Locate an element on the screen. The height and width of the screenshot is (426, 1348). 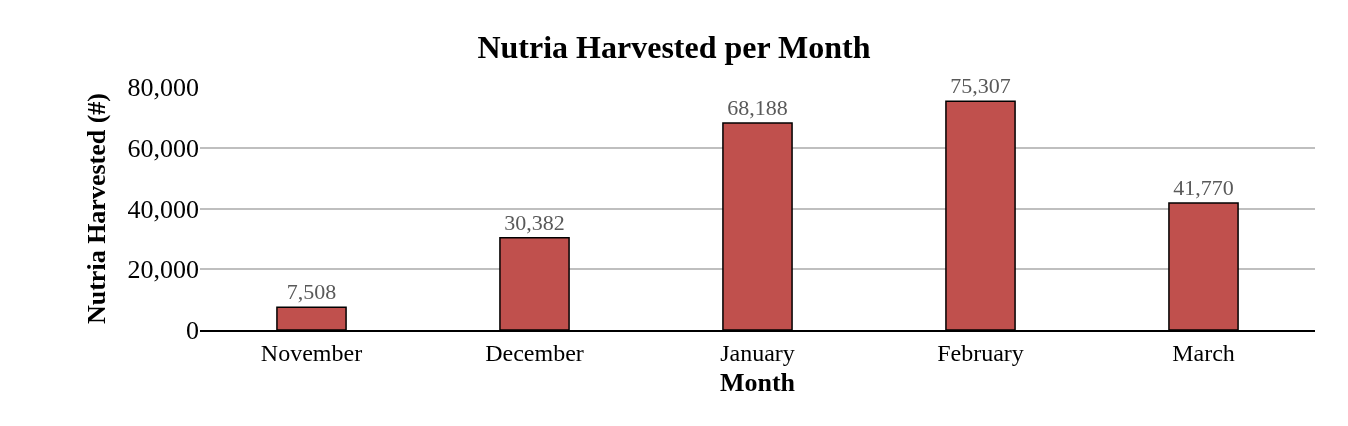
y-axis-title: Nutria Harvested (#) is located at coordinates (96, 208).